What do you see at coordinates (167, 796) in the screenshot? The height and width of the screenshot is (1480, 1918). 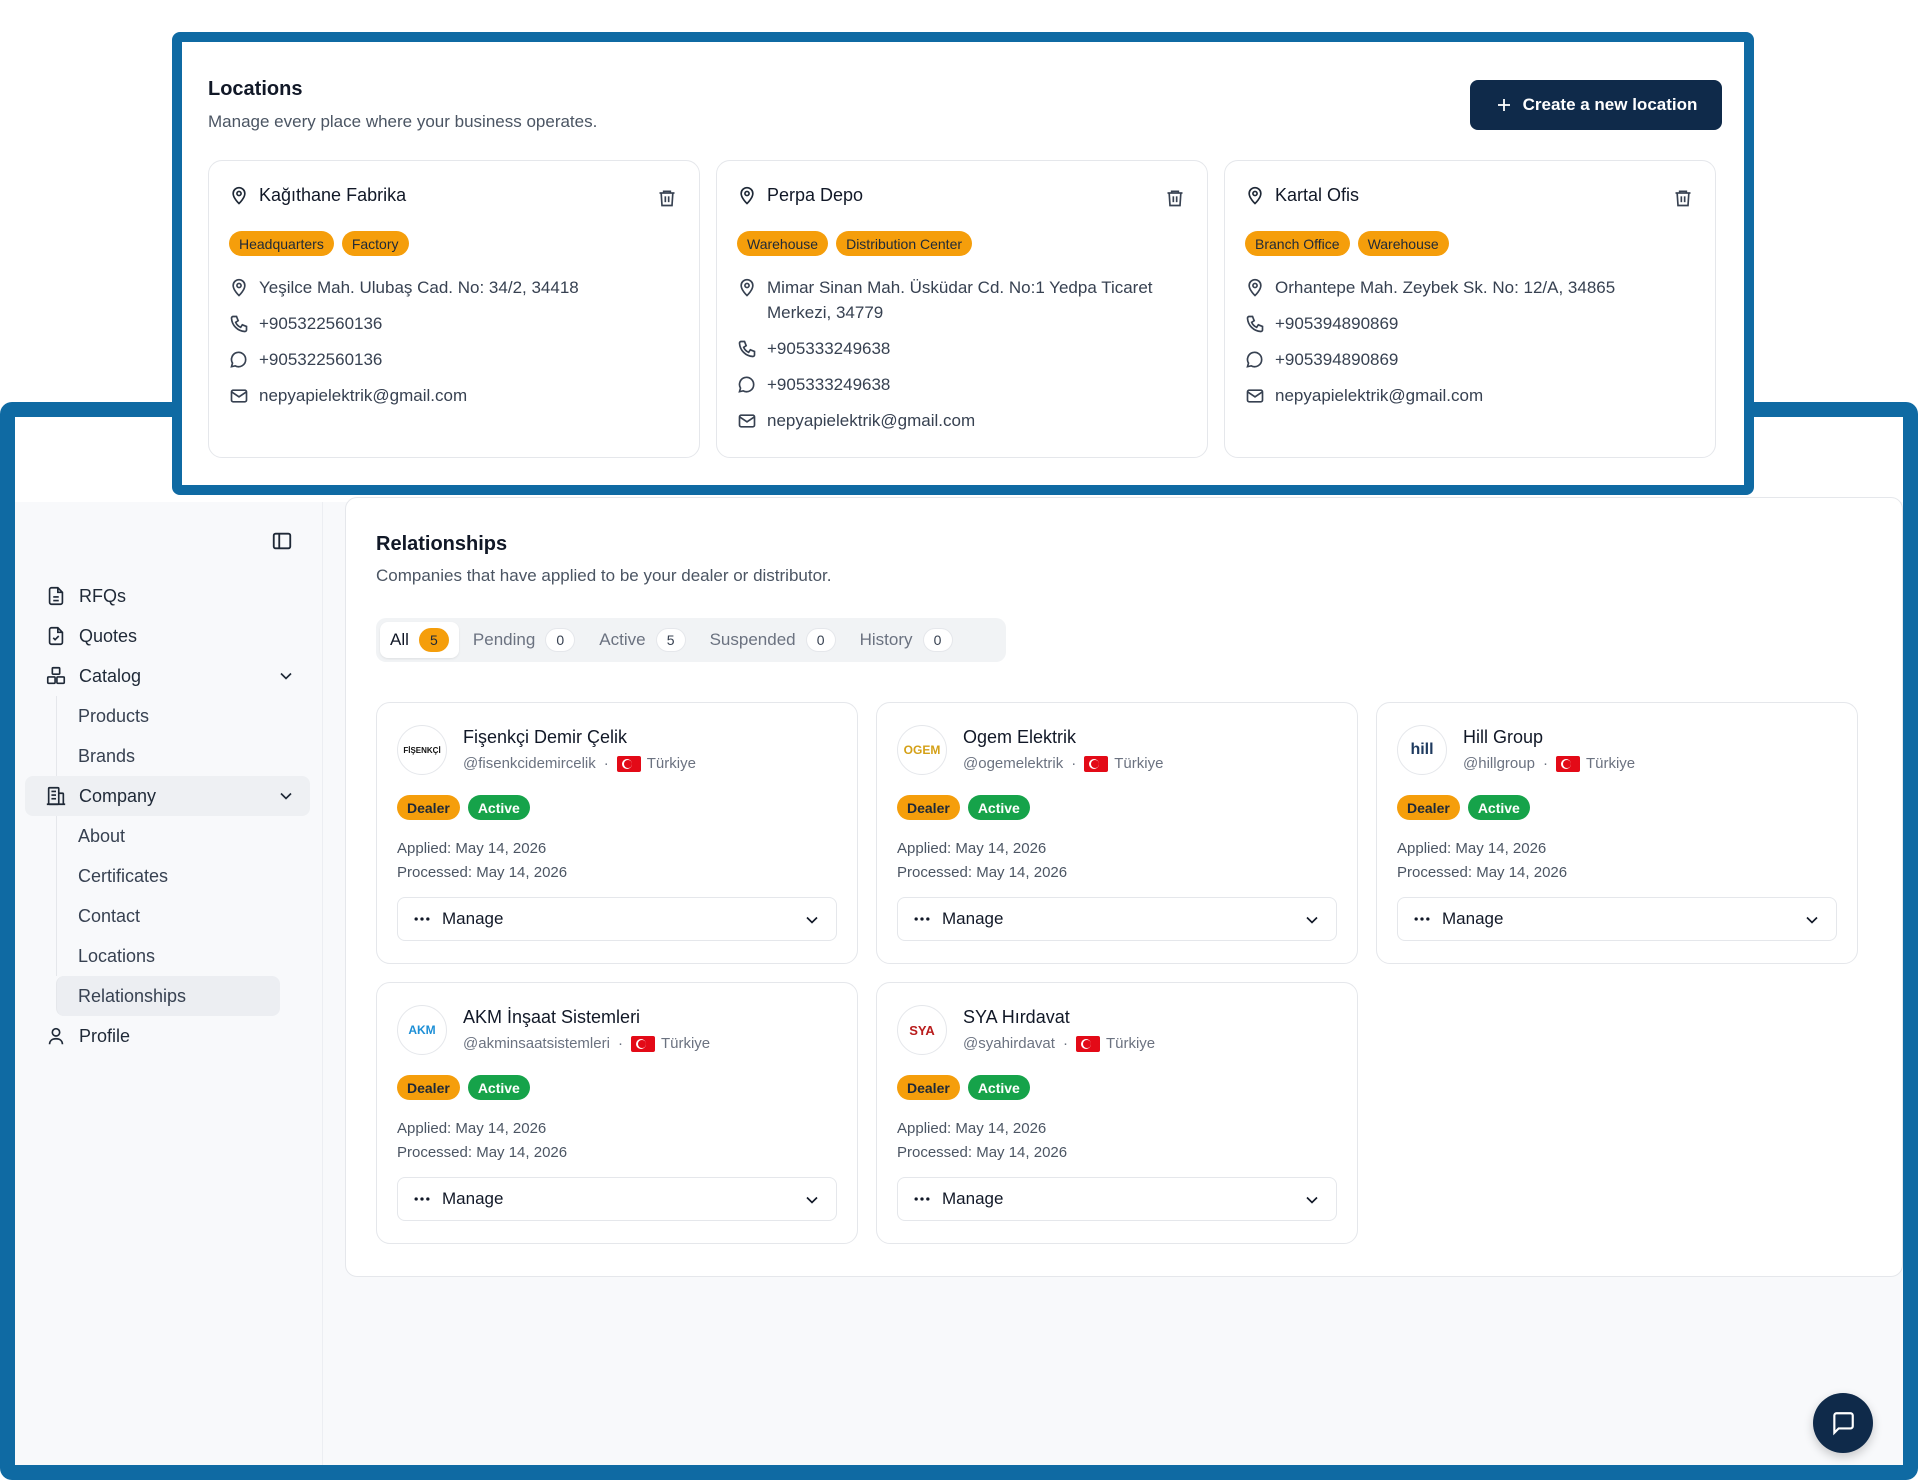 I see `sidebar-item-company: Company` at bounding box center [167, 796].